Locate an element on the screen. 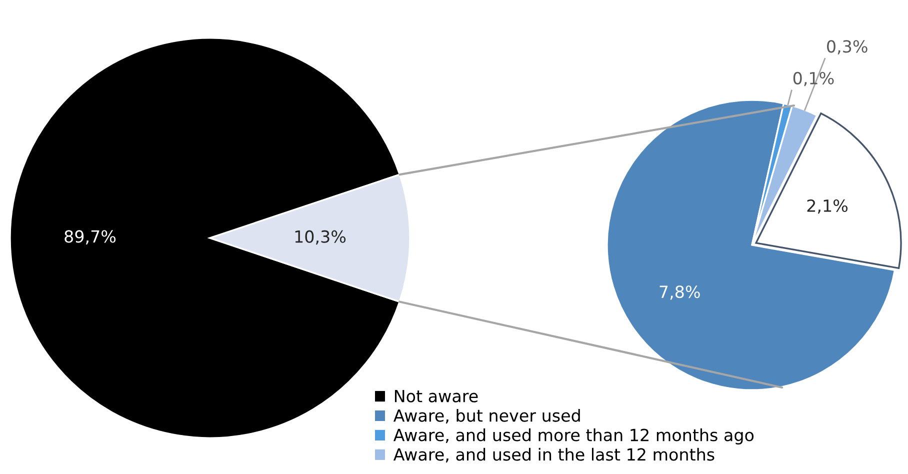 This screenshot has height=474, width=908. legend-label: Aware, but never used is located at coordinates (486, 416).